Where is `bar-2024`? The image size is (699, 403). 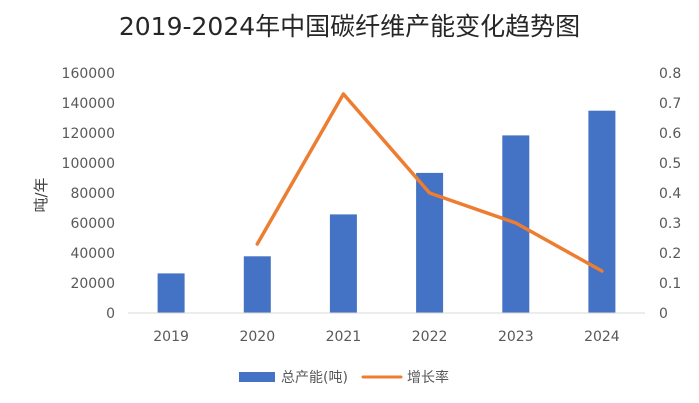 bar-2024 is located at coordinates (602, 211).